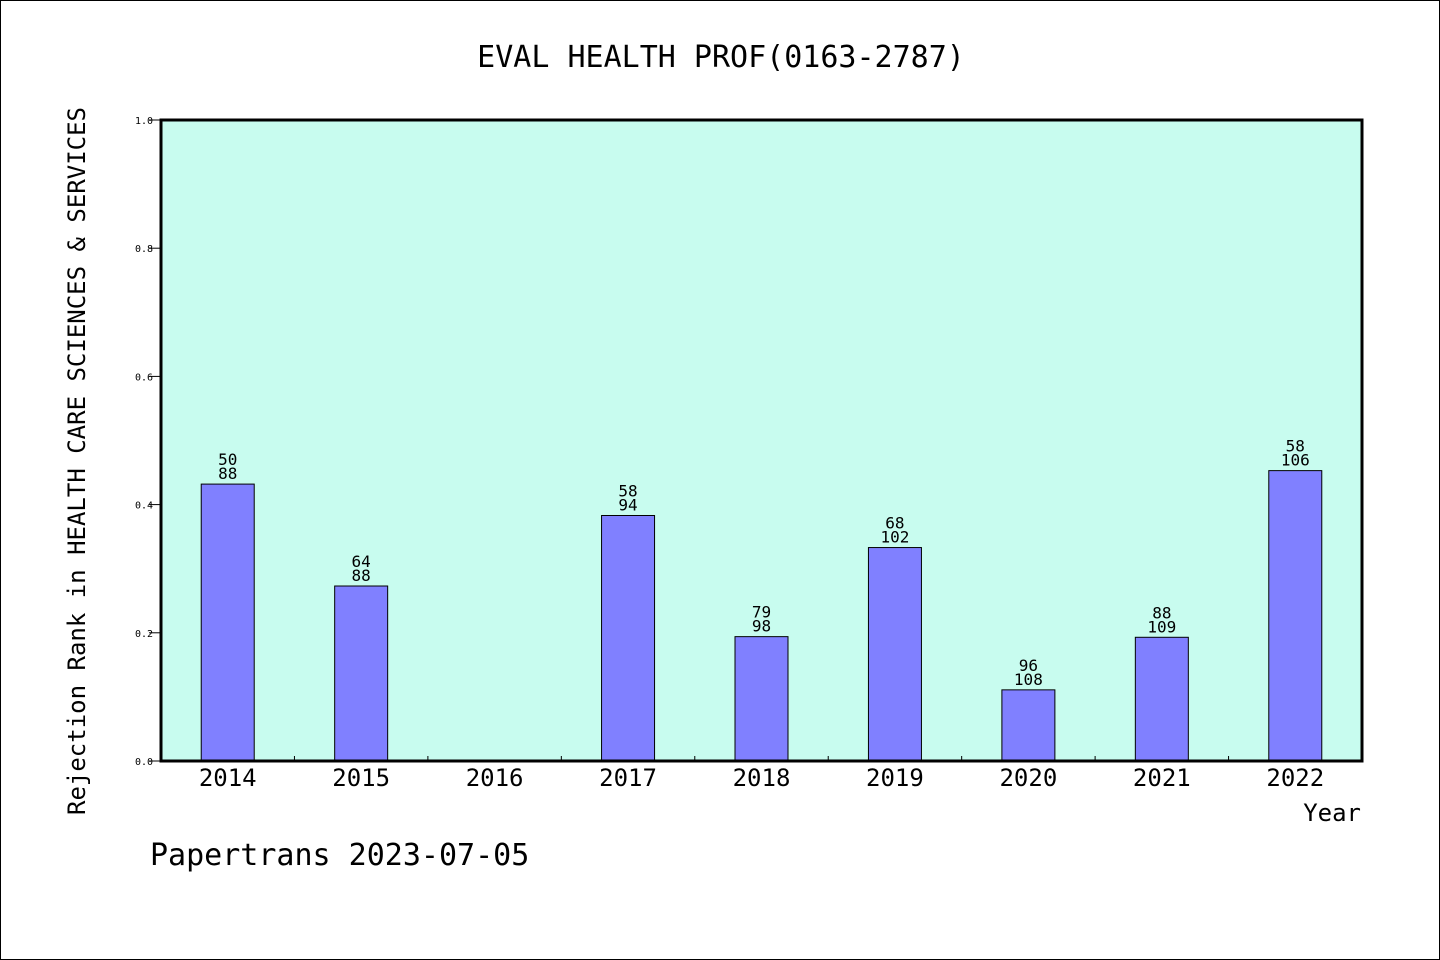  I want to click on bar-rank-label-2015: 64, so click(361, 561).